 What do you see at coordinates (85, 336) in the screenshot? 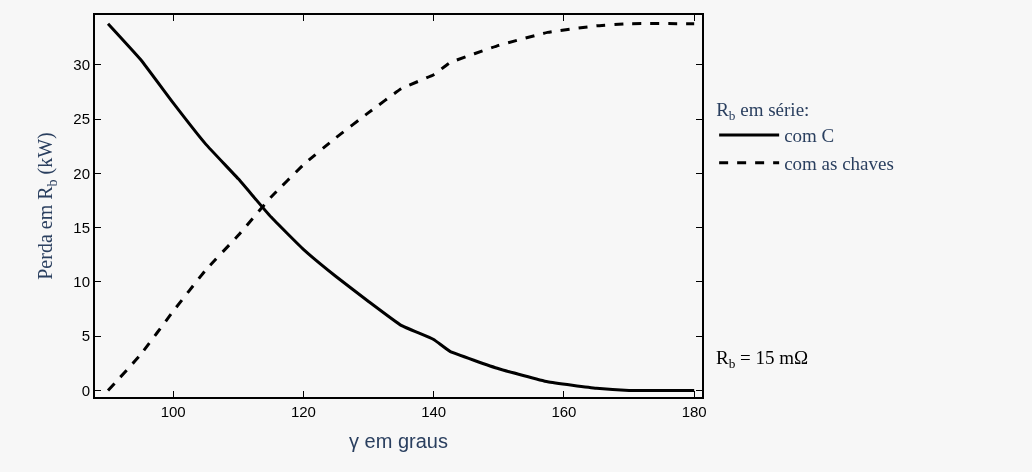
I see `y-tick-label: 5` at bounding box center [85, 336].